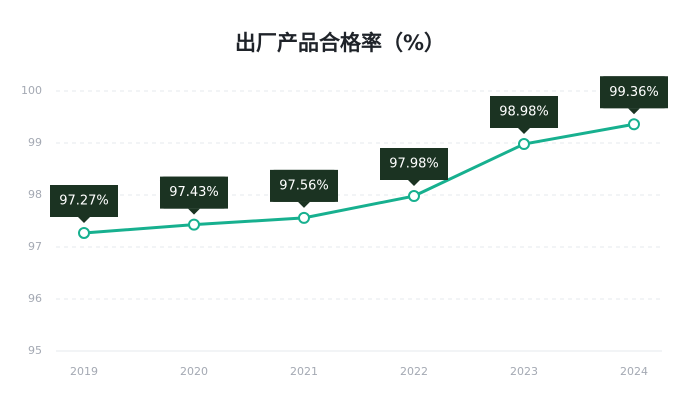  I want to click on x-tick-label: 2019, so click(84, 371).